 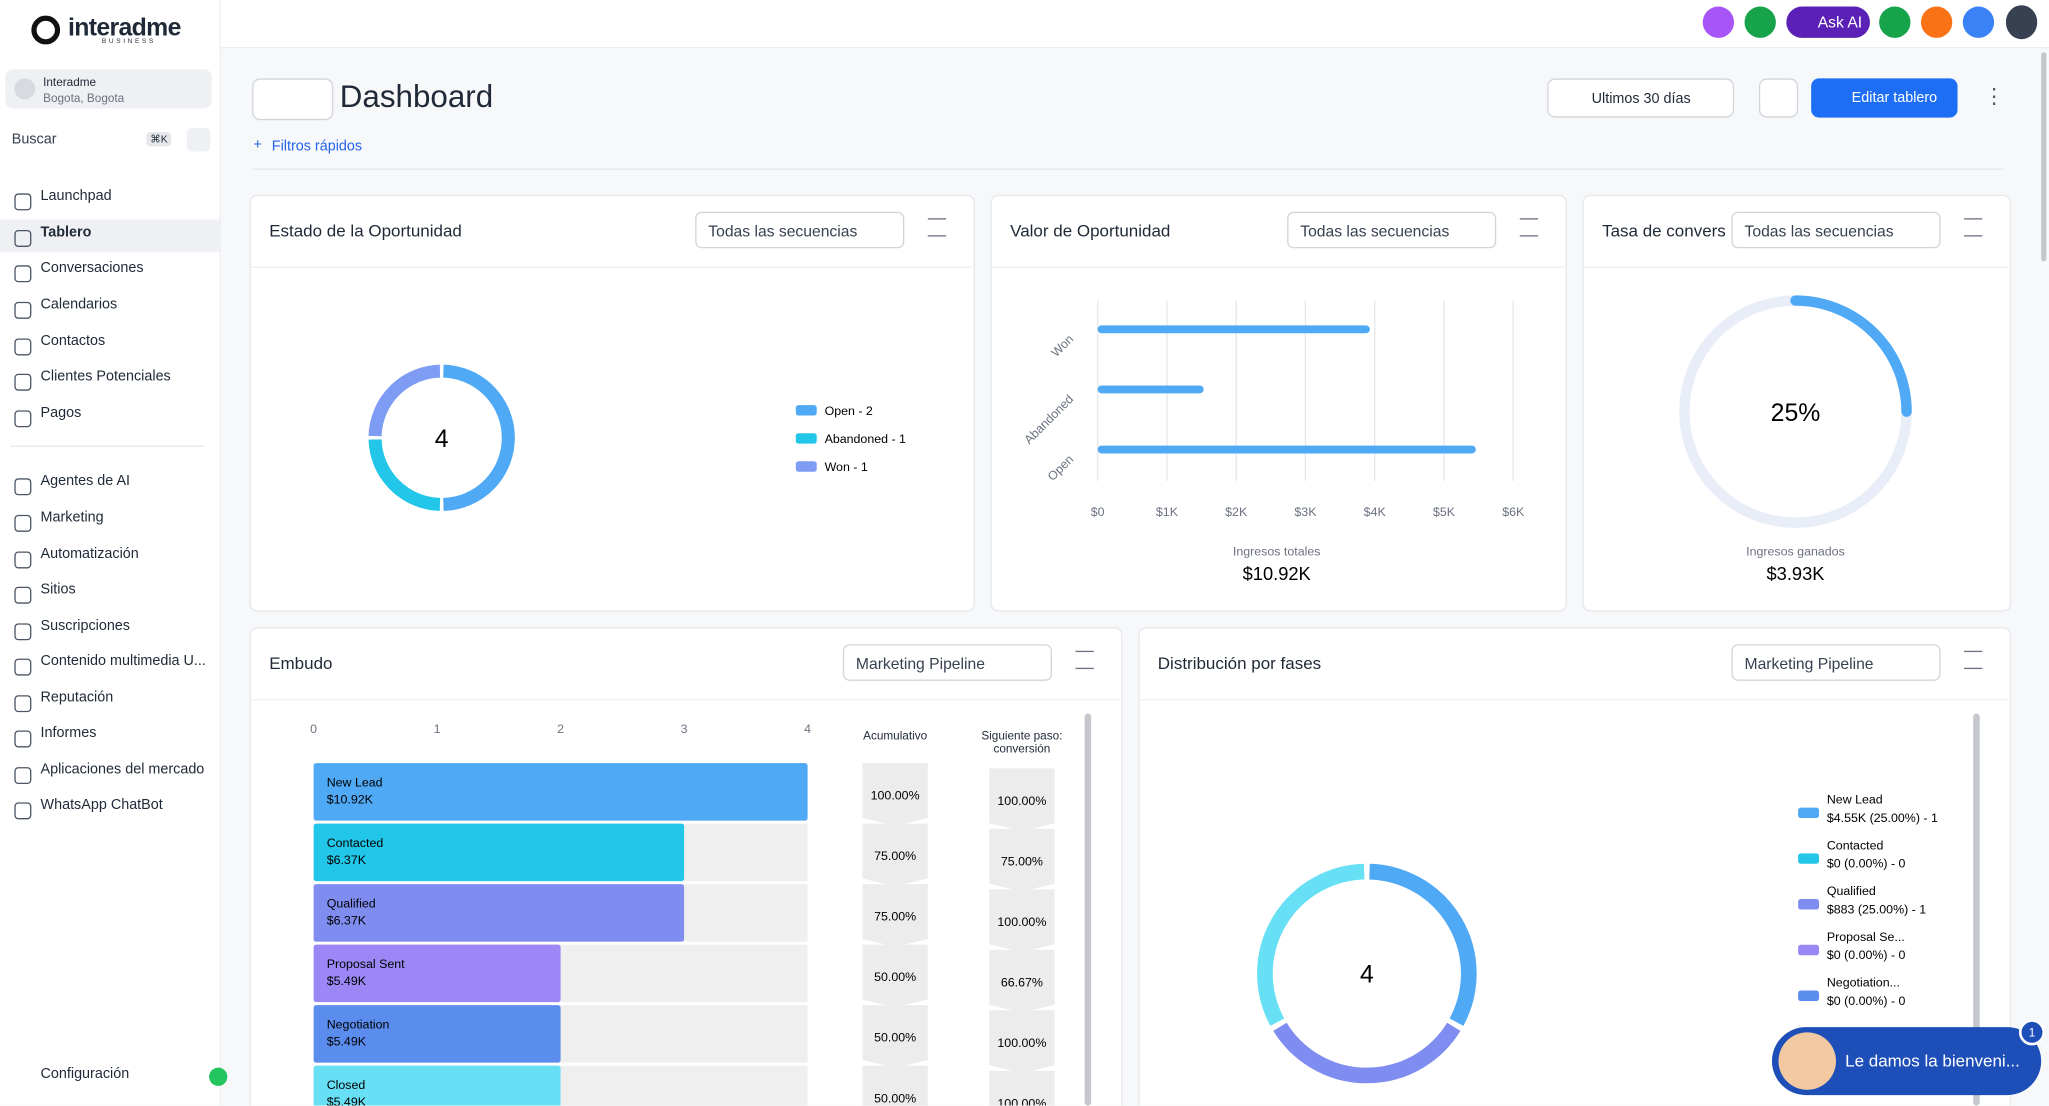 What do you see at coordinates (1134, 24) in the screenshot?
I see `topbar` at bounding box center [1134, 24].